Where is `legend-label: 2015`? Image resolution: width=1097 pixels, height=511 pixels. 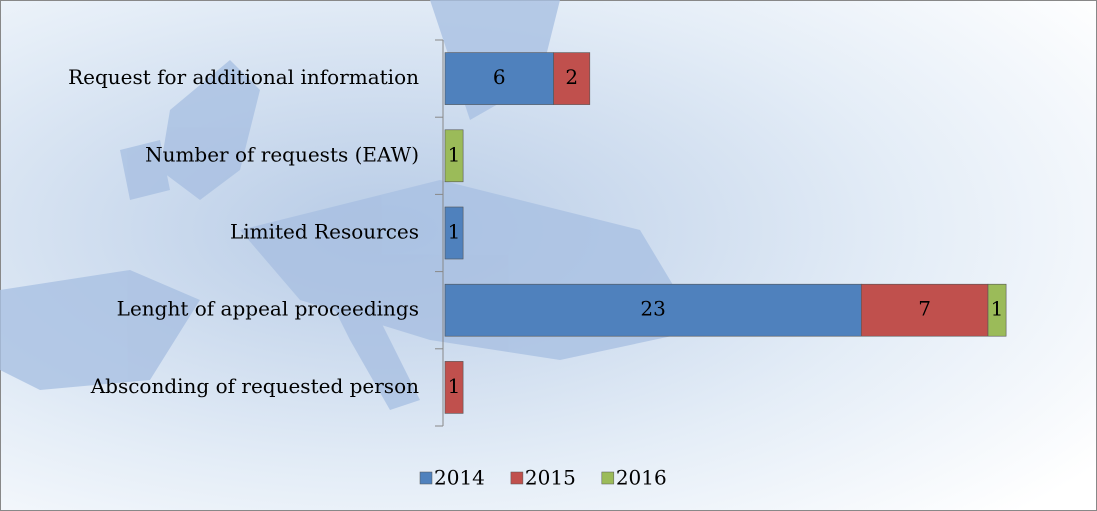
legend-label: 2015 is located at coordinates (550, 478).